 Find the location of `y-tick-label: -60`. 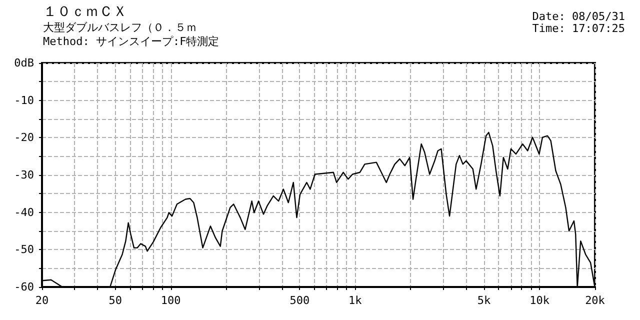

y-tick-label: -60 is located at coordinates (24, 287).